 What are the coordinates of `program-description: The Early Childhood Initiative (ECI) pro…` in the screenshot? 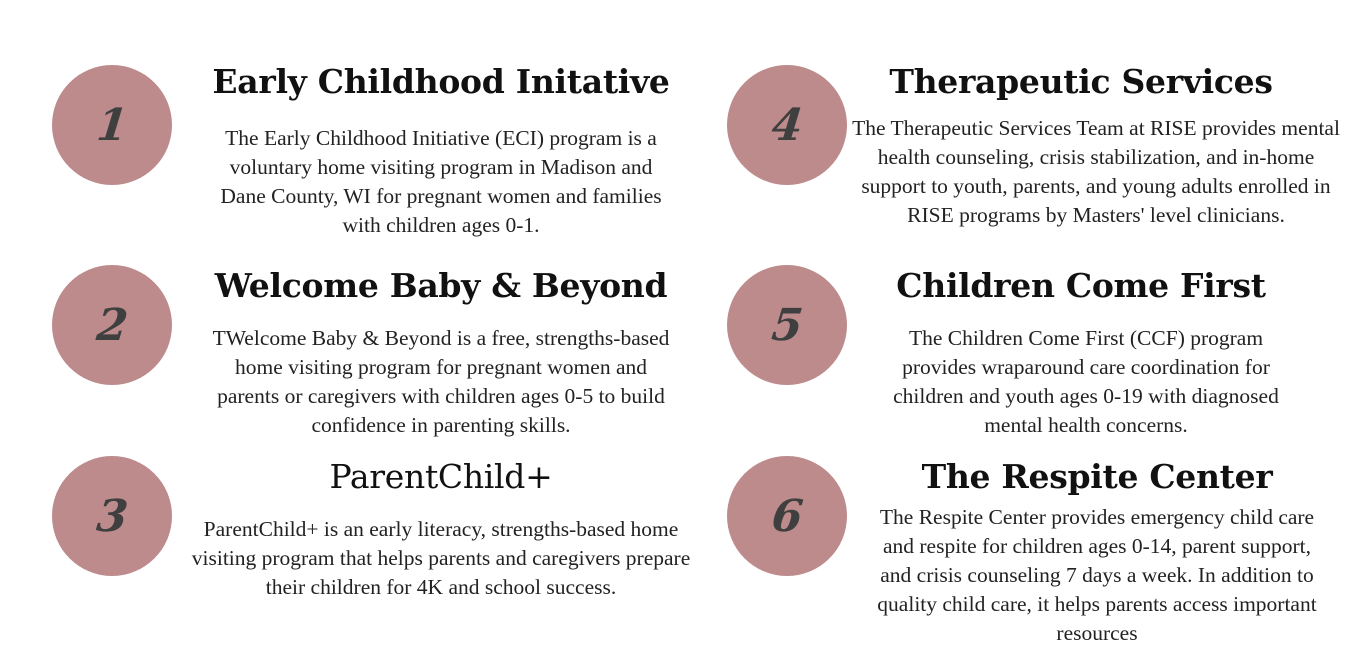 It's located at (441, 181).